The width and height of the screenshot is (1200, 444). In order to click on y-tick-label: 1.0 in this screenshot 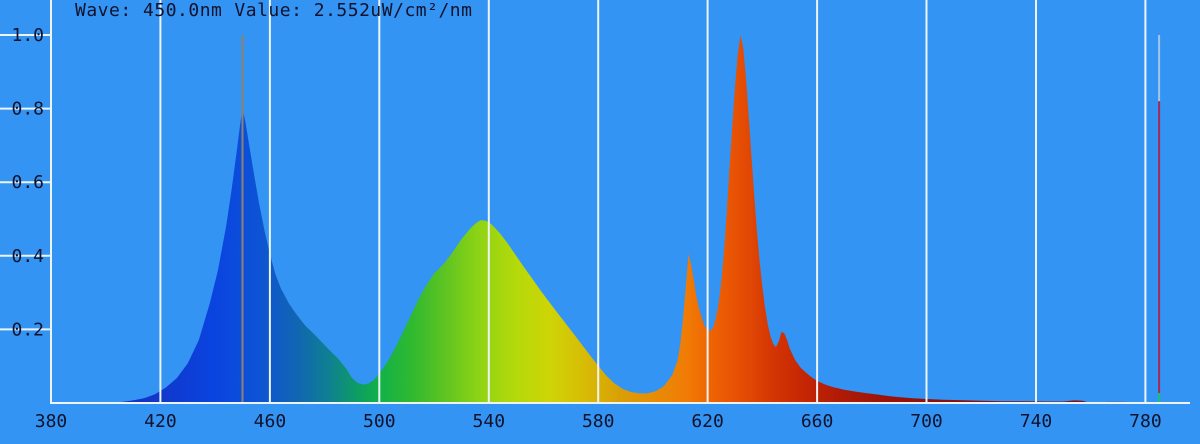, I will do `click(27, 35)`.